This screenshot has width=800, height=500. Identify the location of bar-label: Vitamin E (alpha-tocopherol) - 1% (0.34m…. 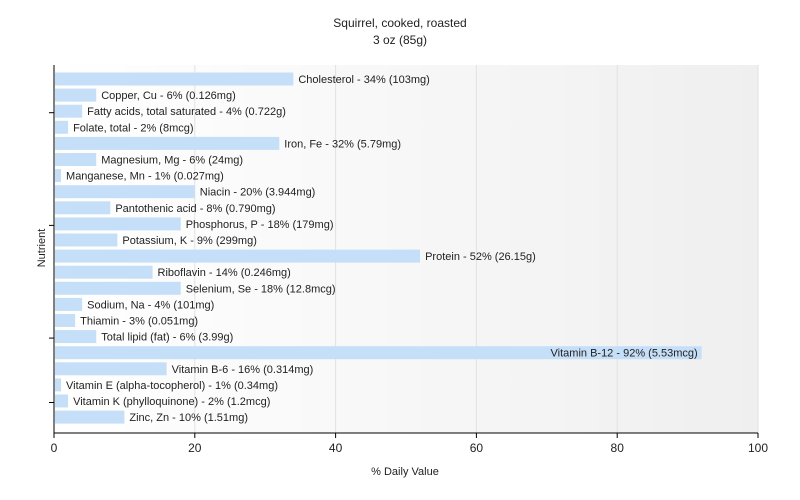
(172, 386).